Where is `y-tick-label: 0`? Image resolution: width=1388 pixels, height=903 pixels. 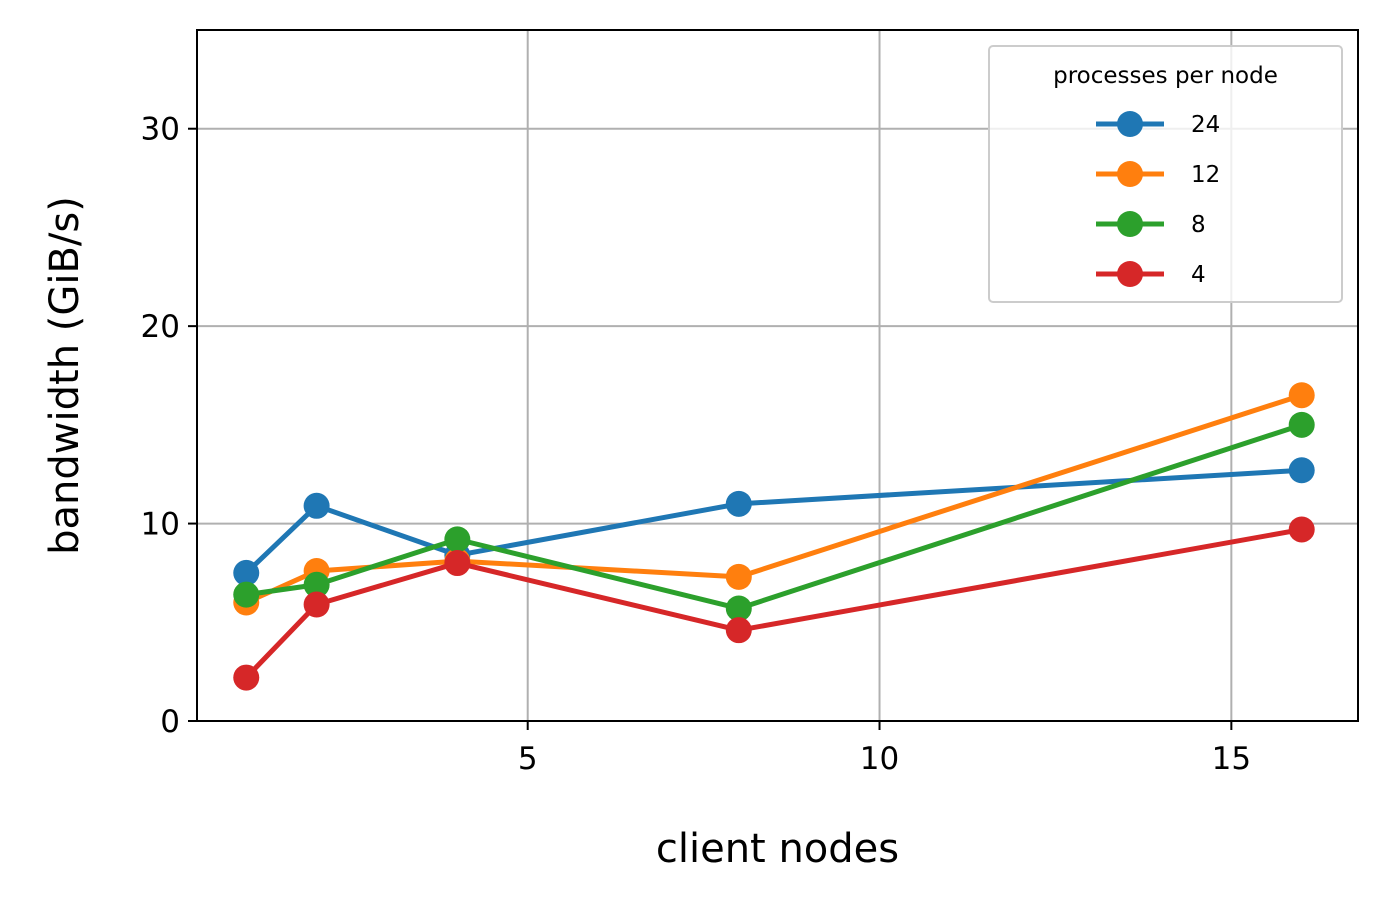
y-tick-label: 0 is located at coordinates (170, 722).